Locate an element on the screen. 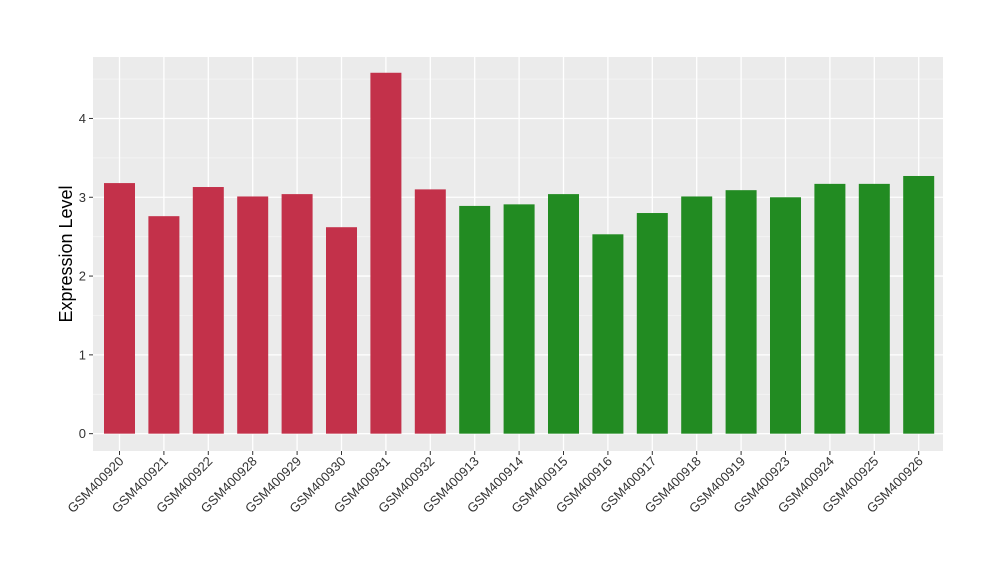 The height and width of the screenshot is (580, 1000). bar-GSM400920 is located at coordinates (119, 308).